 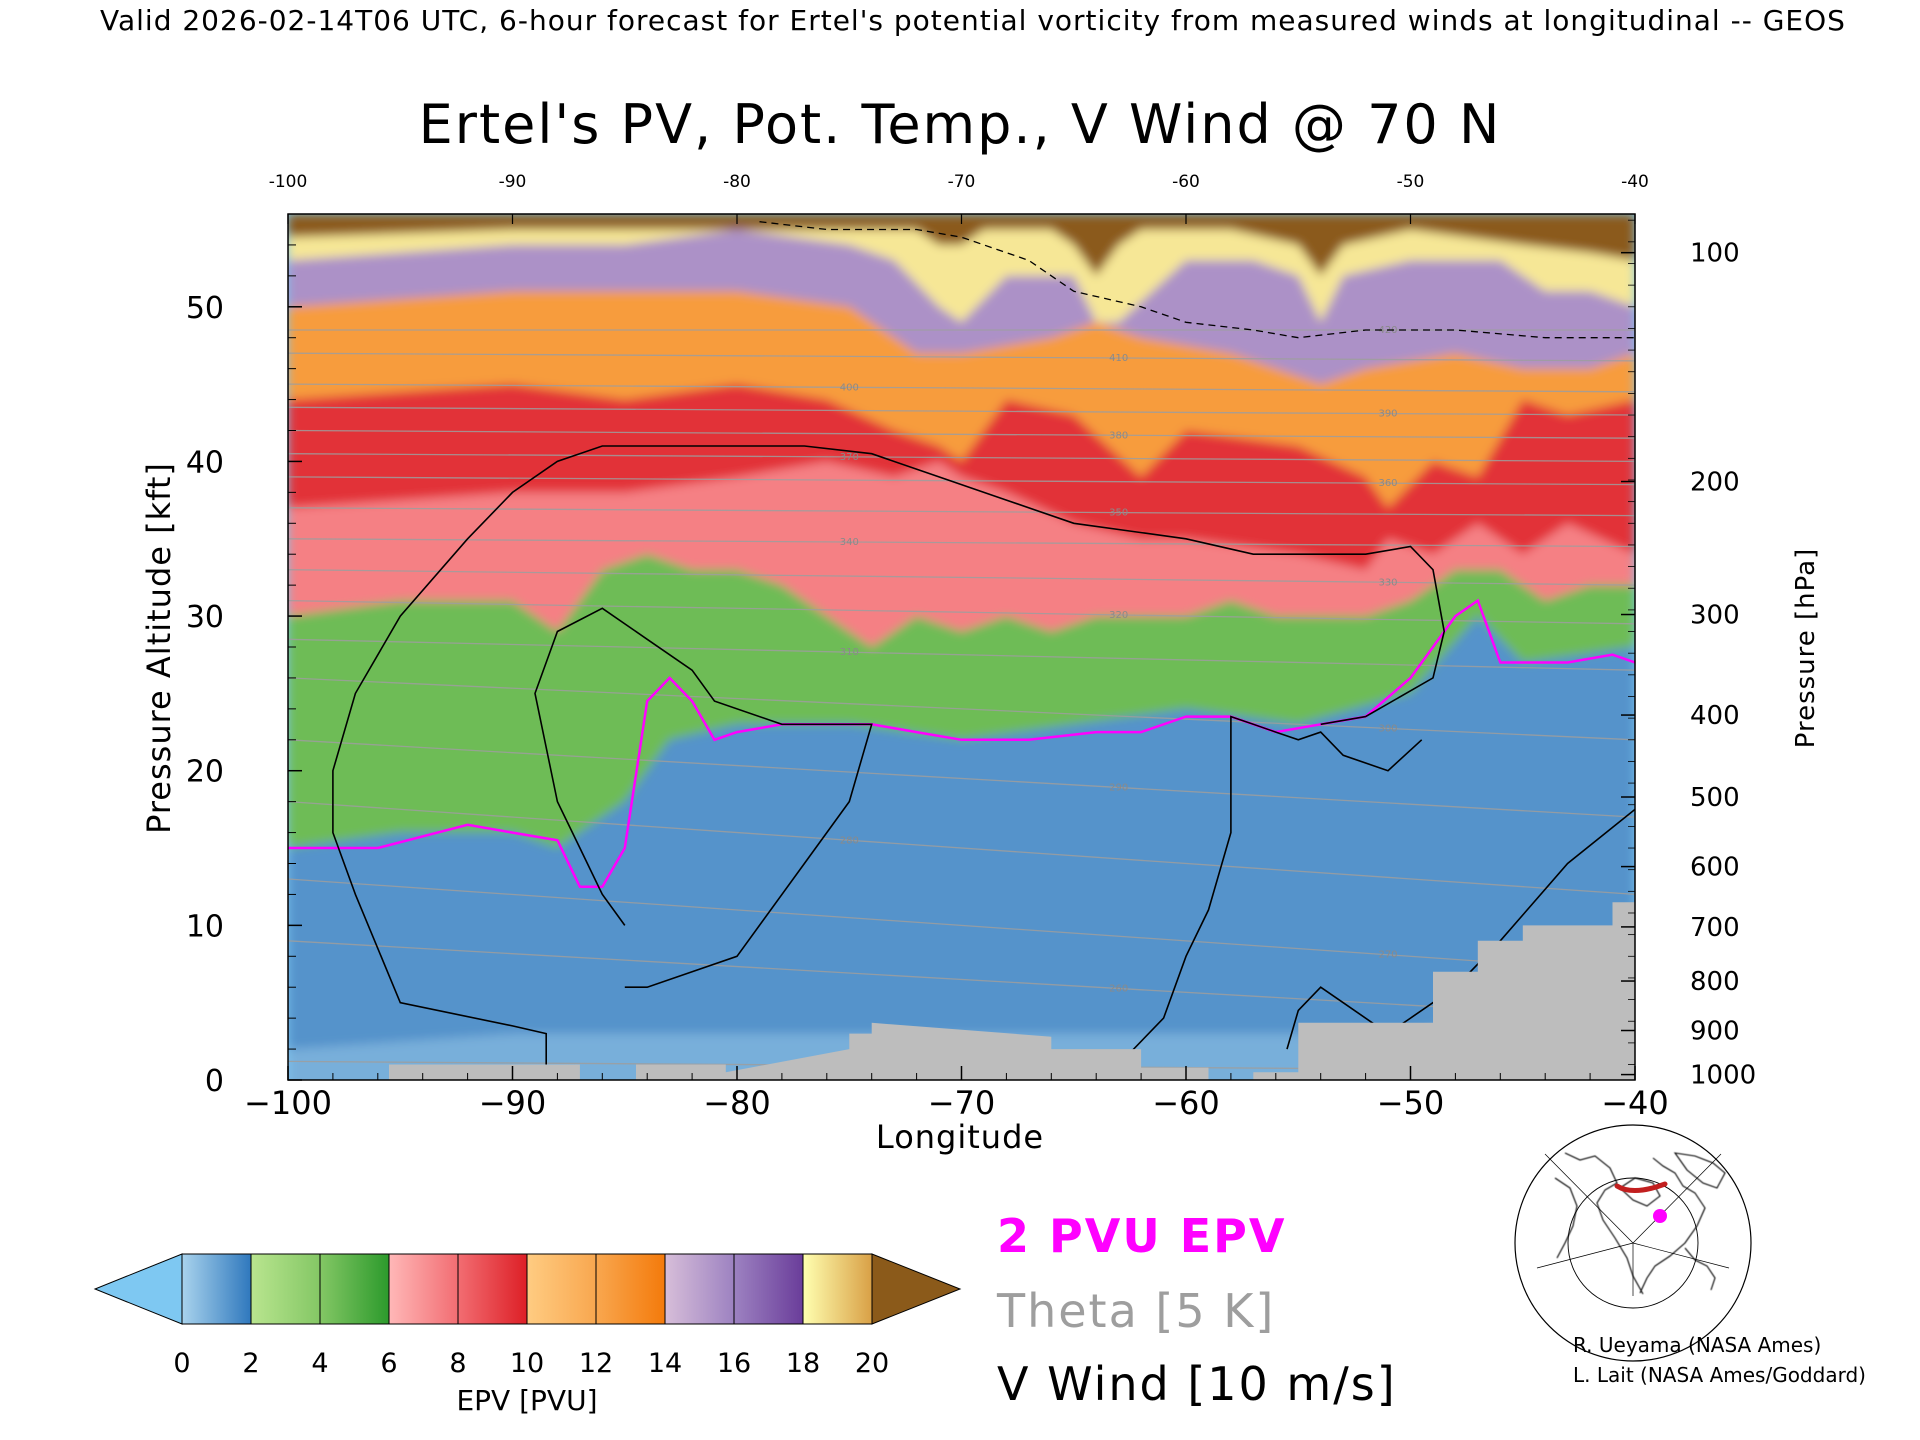 What do you see at coordinates (513, 1103) in the screenshot?
I see `bottom-tick-label: −90` at bounding box center [513, 1103].